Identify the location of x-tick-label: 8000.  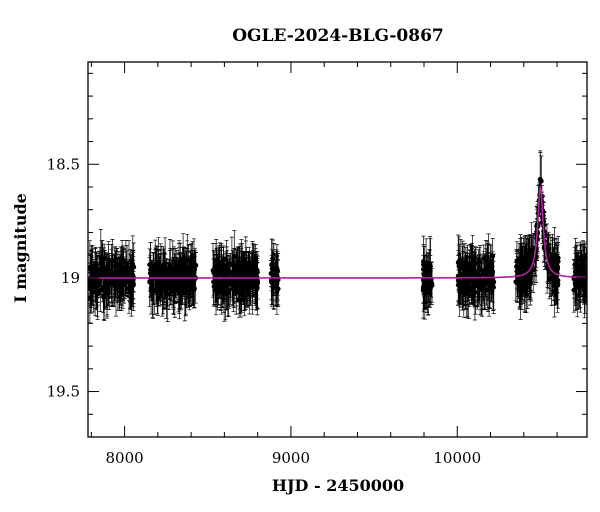
(124, 458).